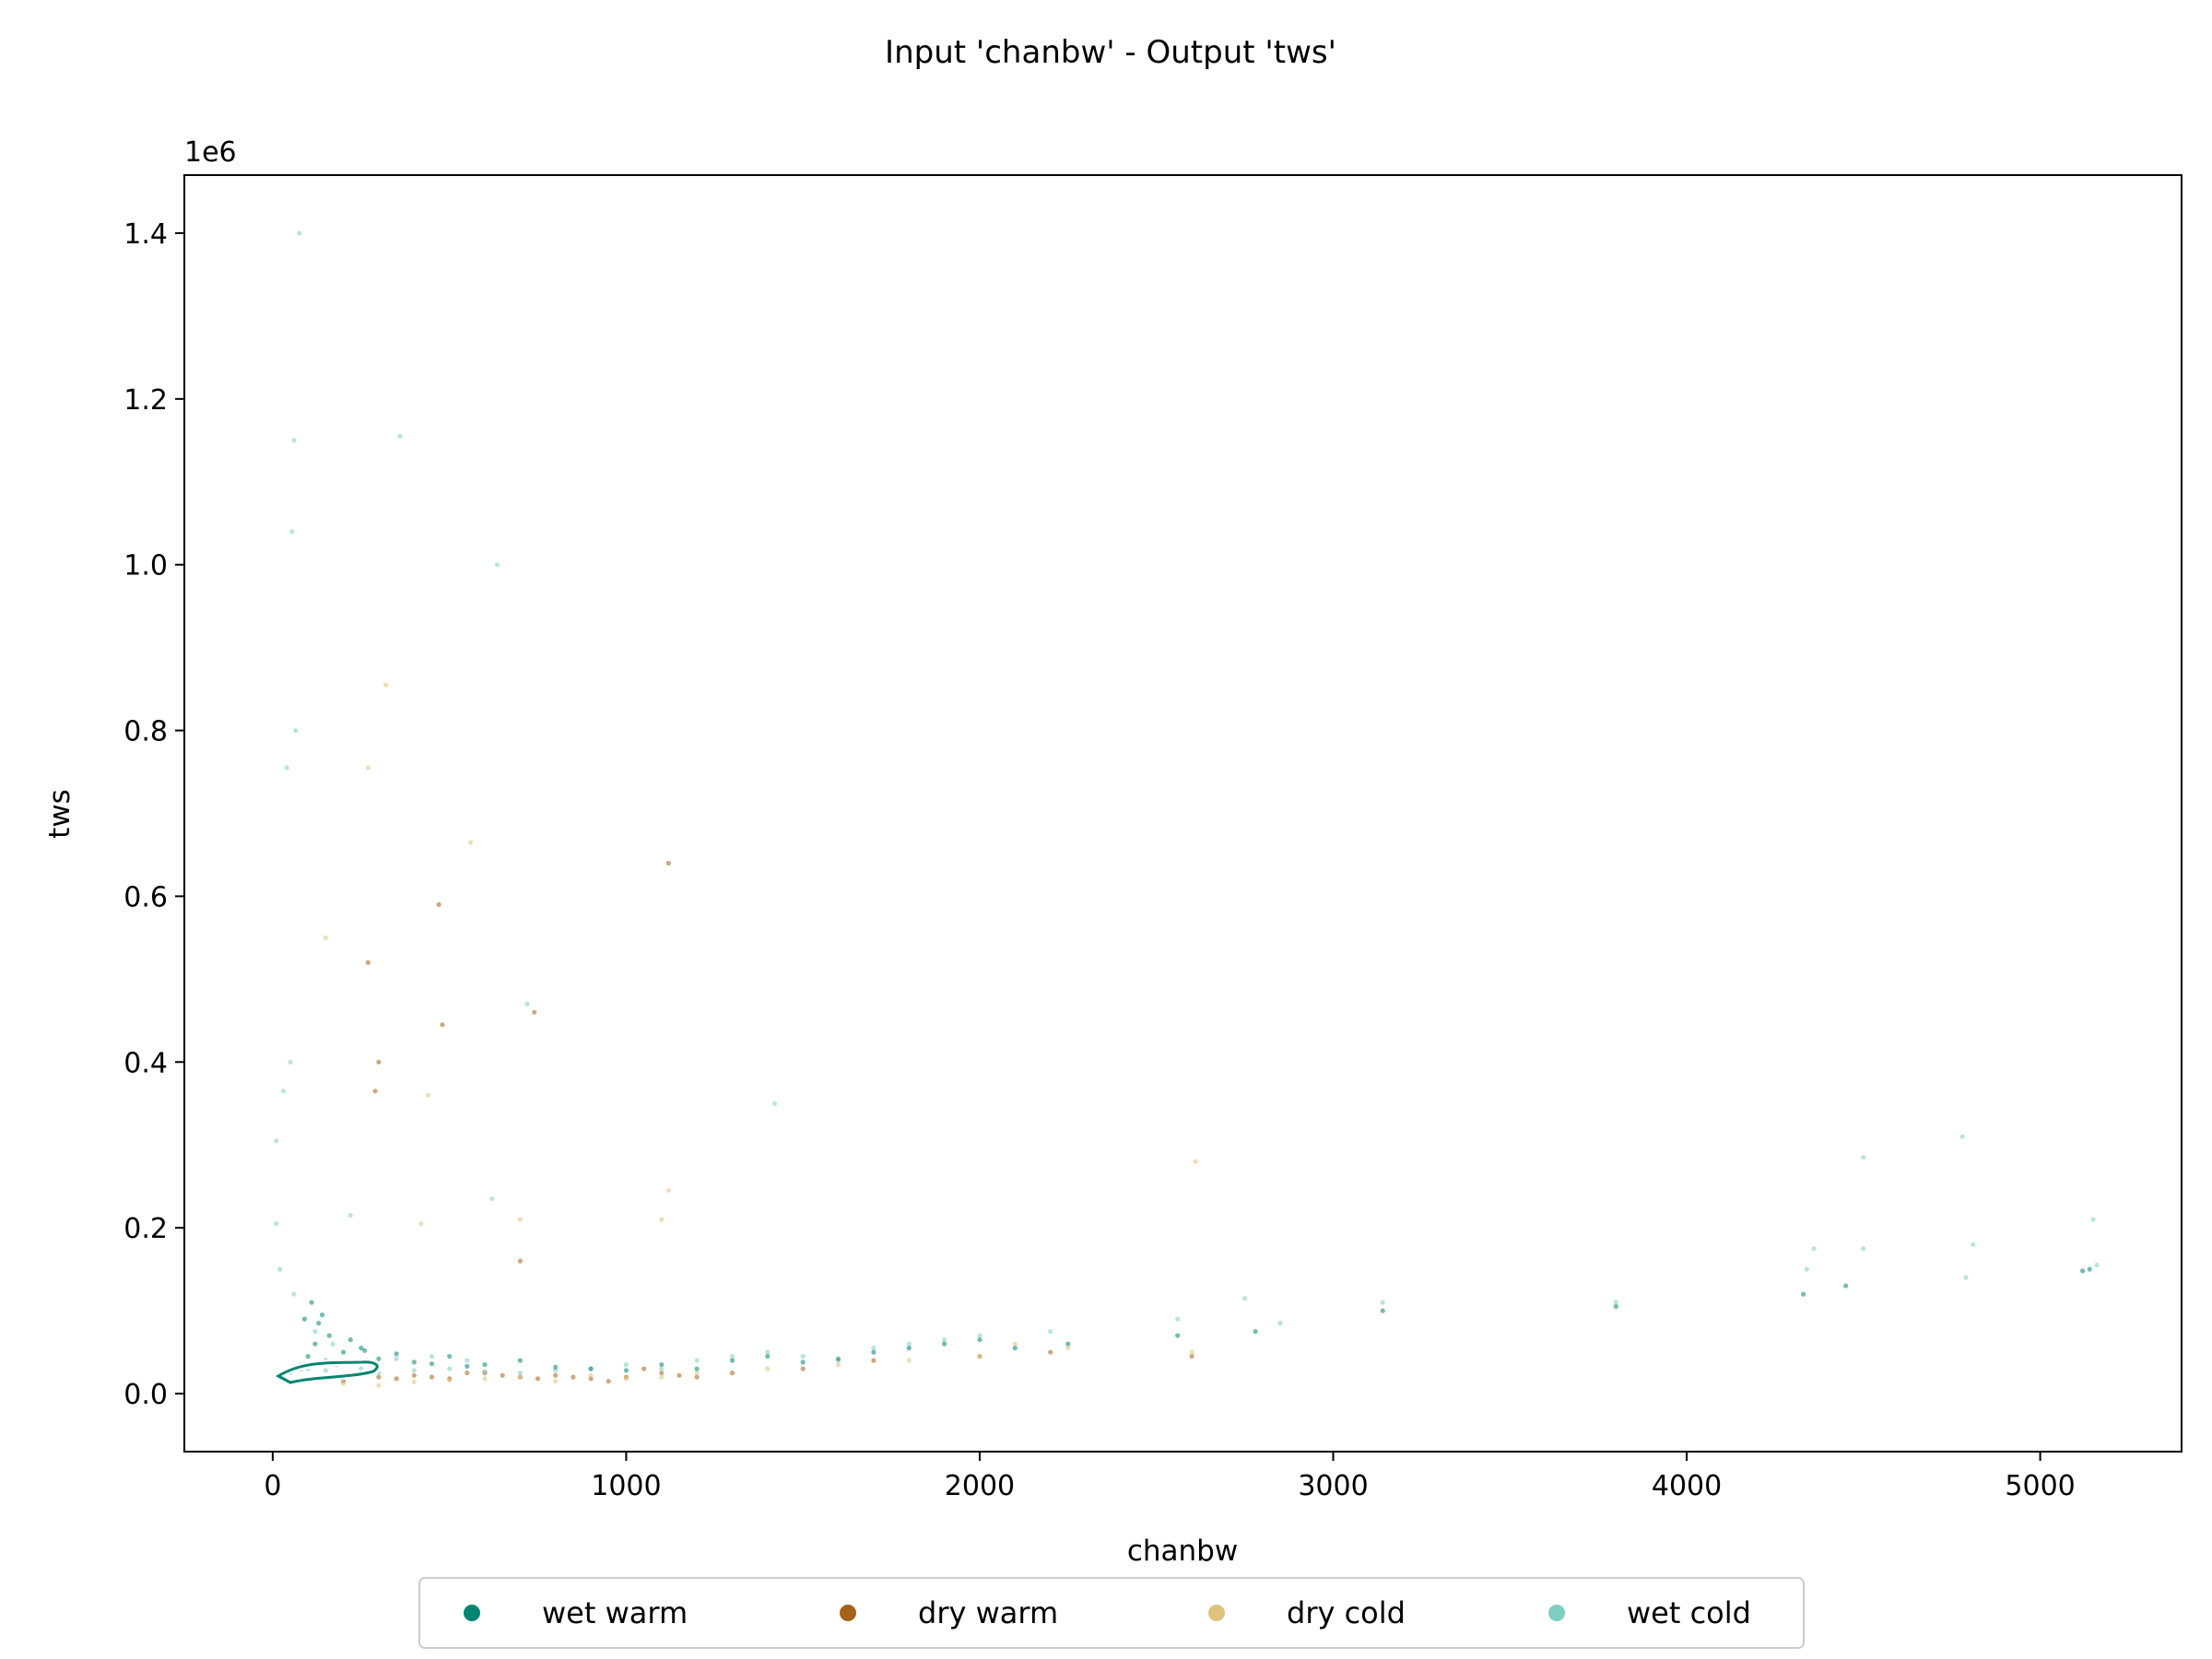 The height and width of the screenshot is (1659, 2212). What do you see at coordinates (146, 897) in the screenshot?
I see `y-tick-label: 0.6` at bounding box center [146, 897].